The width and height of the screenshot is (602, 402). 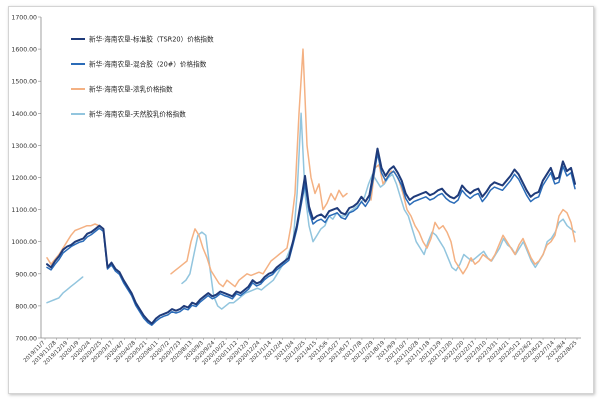 I want to click on legend-label: 新华·海南农垦-标准胶（TSR20）价格指数, so click(x=151, y=39).